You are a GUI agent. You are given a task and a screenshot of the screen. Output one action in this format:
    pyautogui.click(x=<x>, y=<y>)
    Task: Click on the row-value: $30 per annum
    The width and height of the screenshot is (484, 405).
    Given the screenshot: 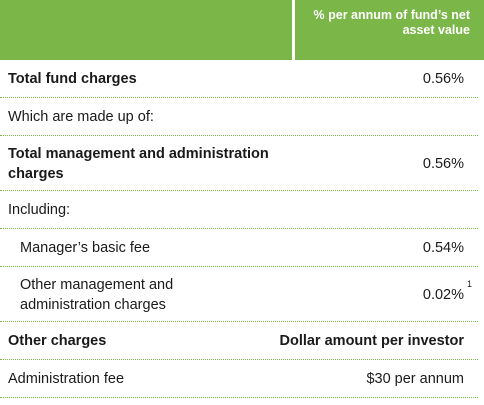 What is the action you would take?
    pyautogui.click(x=415, y=379)
    